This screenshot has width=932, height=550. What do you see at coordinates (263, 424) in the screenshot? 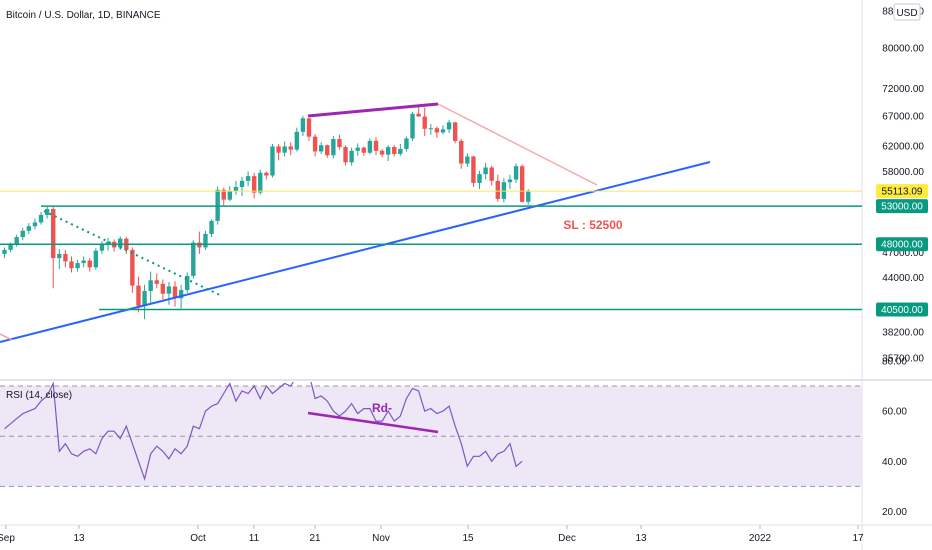
I see `rsi-line` at bounding box center [263, 424].